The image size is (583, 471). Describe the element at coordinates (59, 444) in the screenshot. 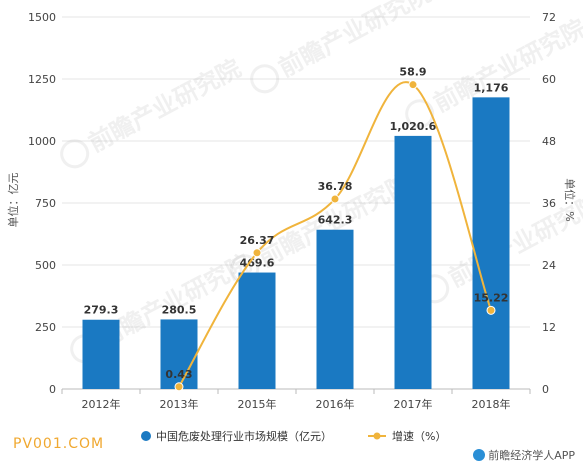

I see `footer-source: PV001.COM` at that location.